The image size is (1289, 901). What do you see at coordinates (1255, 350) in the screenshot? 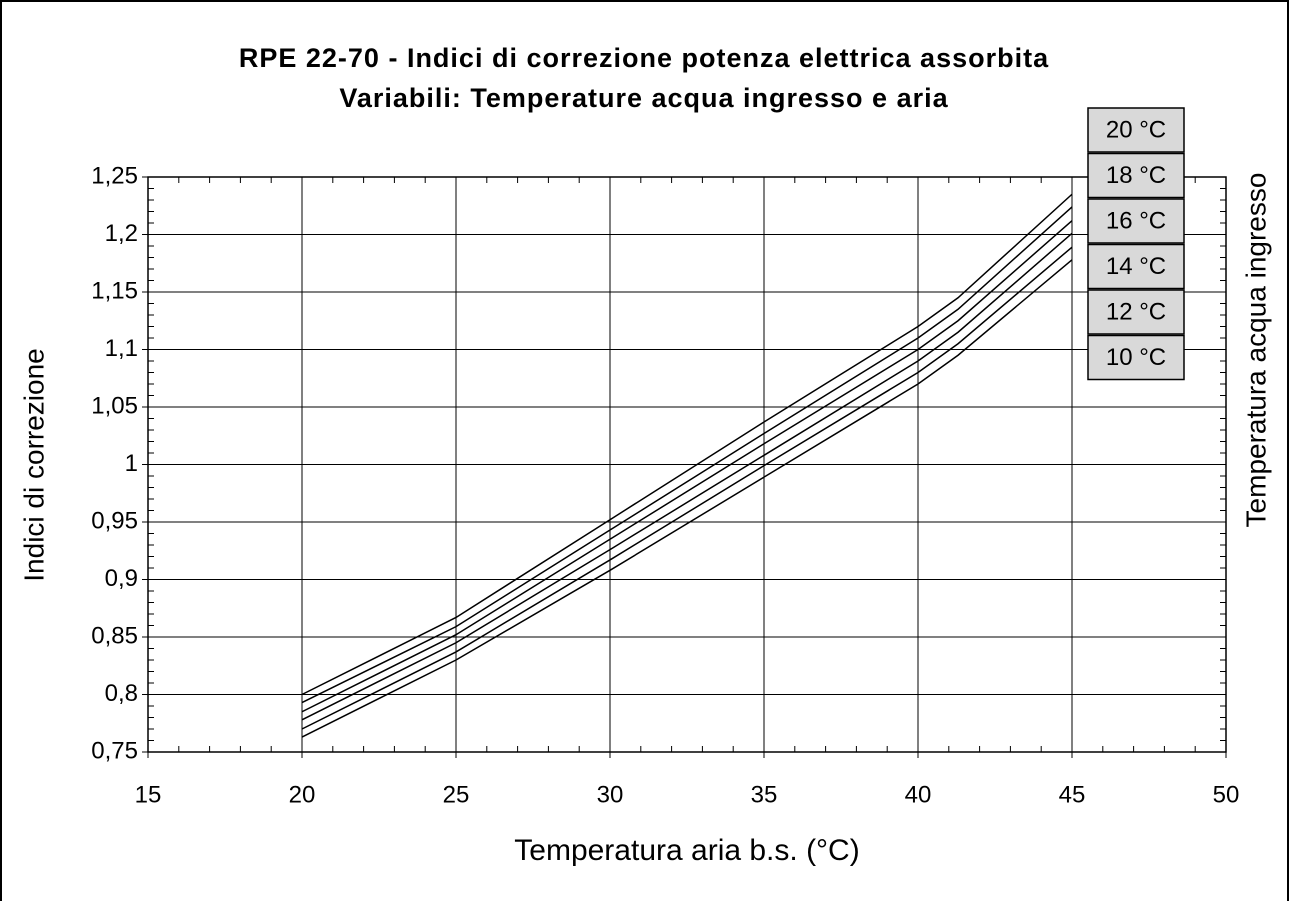
I see `legend-title: Temperatura acqua ingresso` at bounding box center [1255, 350].